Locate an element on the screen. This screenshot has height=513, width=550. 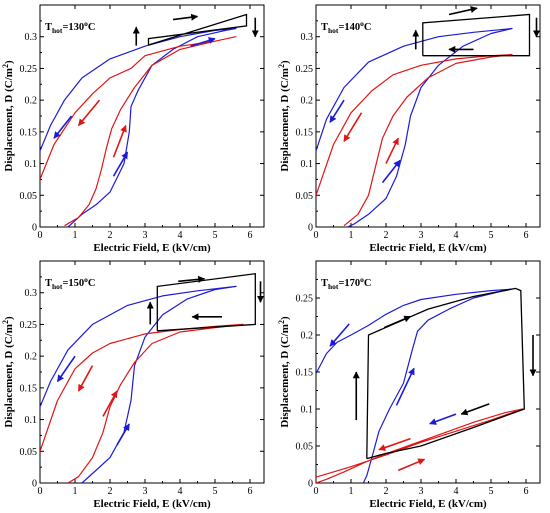
temperature-annotation: Thot=140oC is located at coordinates (346, 27).